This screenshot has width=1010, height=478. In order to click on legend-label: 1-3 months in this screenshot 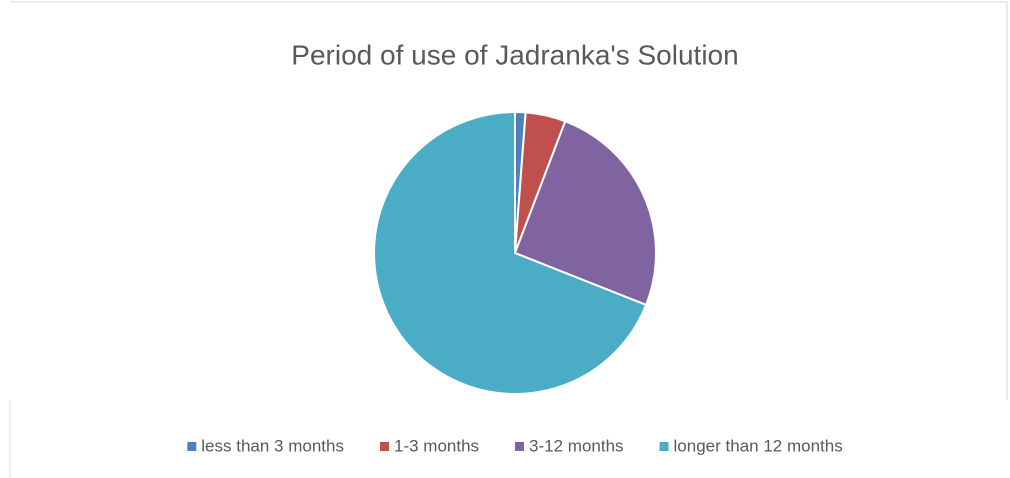, I will do `click(436, 445)`.